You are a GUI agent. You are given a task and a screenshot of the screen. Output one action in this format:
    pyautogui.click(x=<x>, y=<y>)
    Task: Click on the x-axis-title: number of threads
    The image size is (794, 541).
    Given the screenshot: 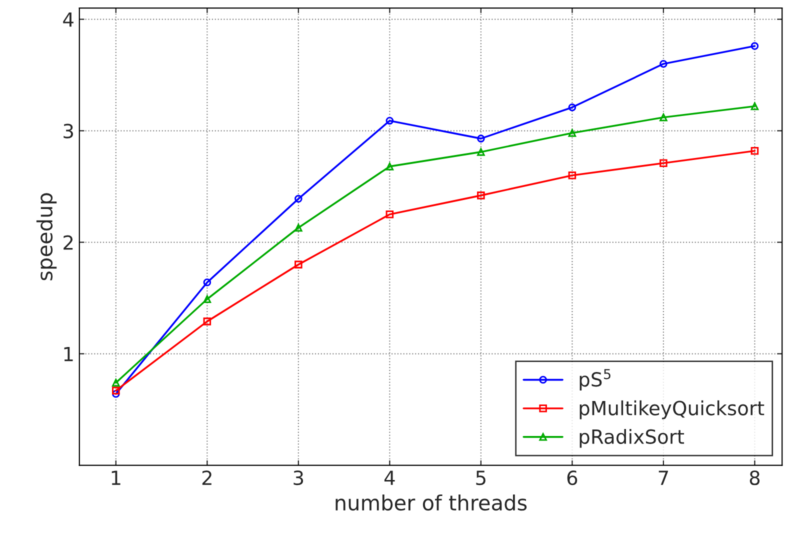 What is the action you would take?
    pyautogui.click(x=431, y=502)
    